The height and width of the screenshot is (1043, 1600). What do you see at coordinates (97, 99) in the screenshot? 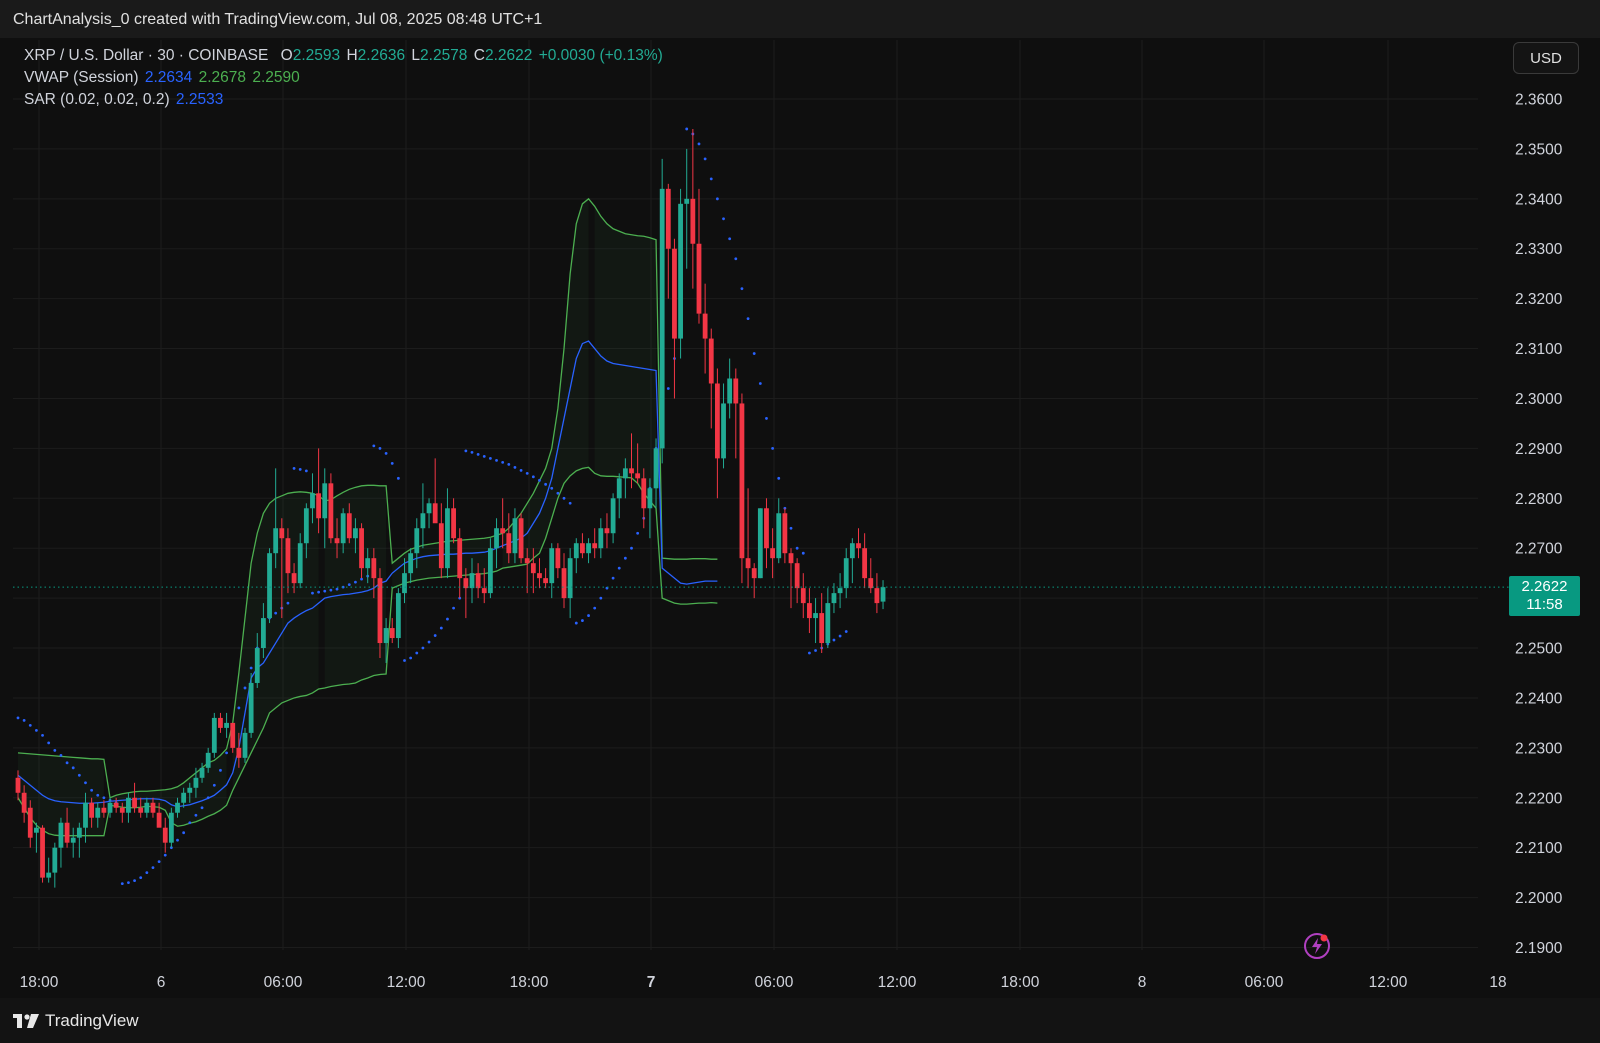
I see `sar-label: SAR (0.02, 0.02, 0.2)` at bounding box center [97, 99].